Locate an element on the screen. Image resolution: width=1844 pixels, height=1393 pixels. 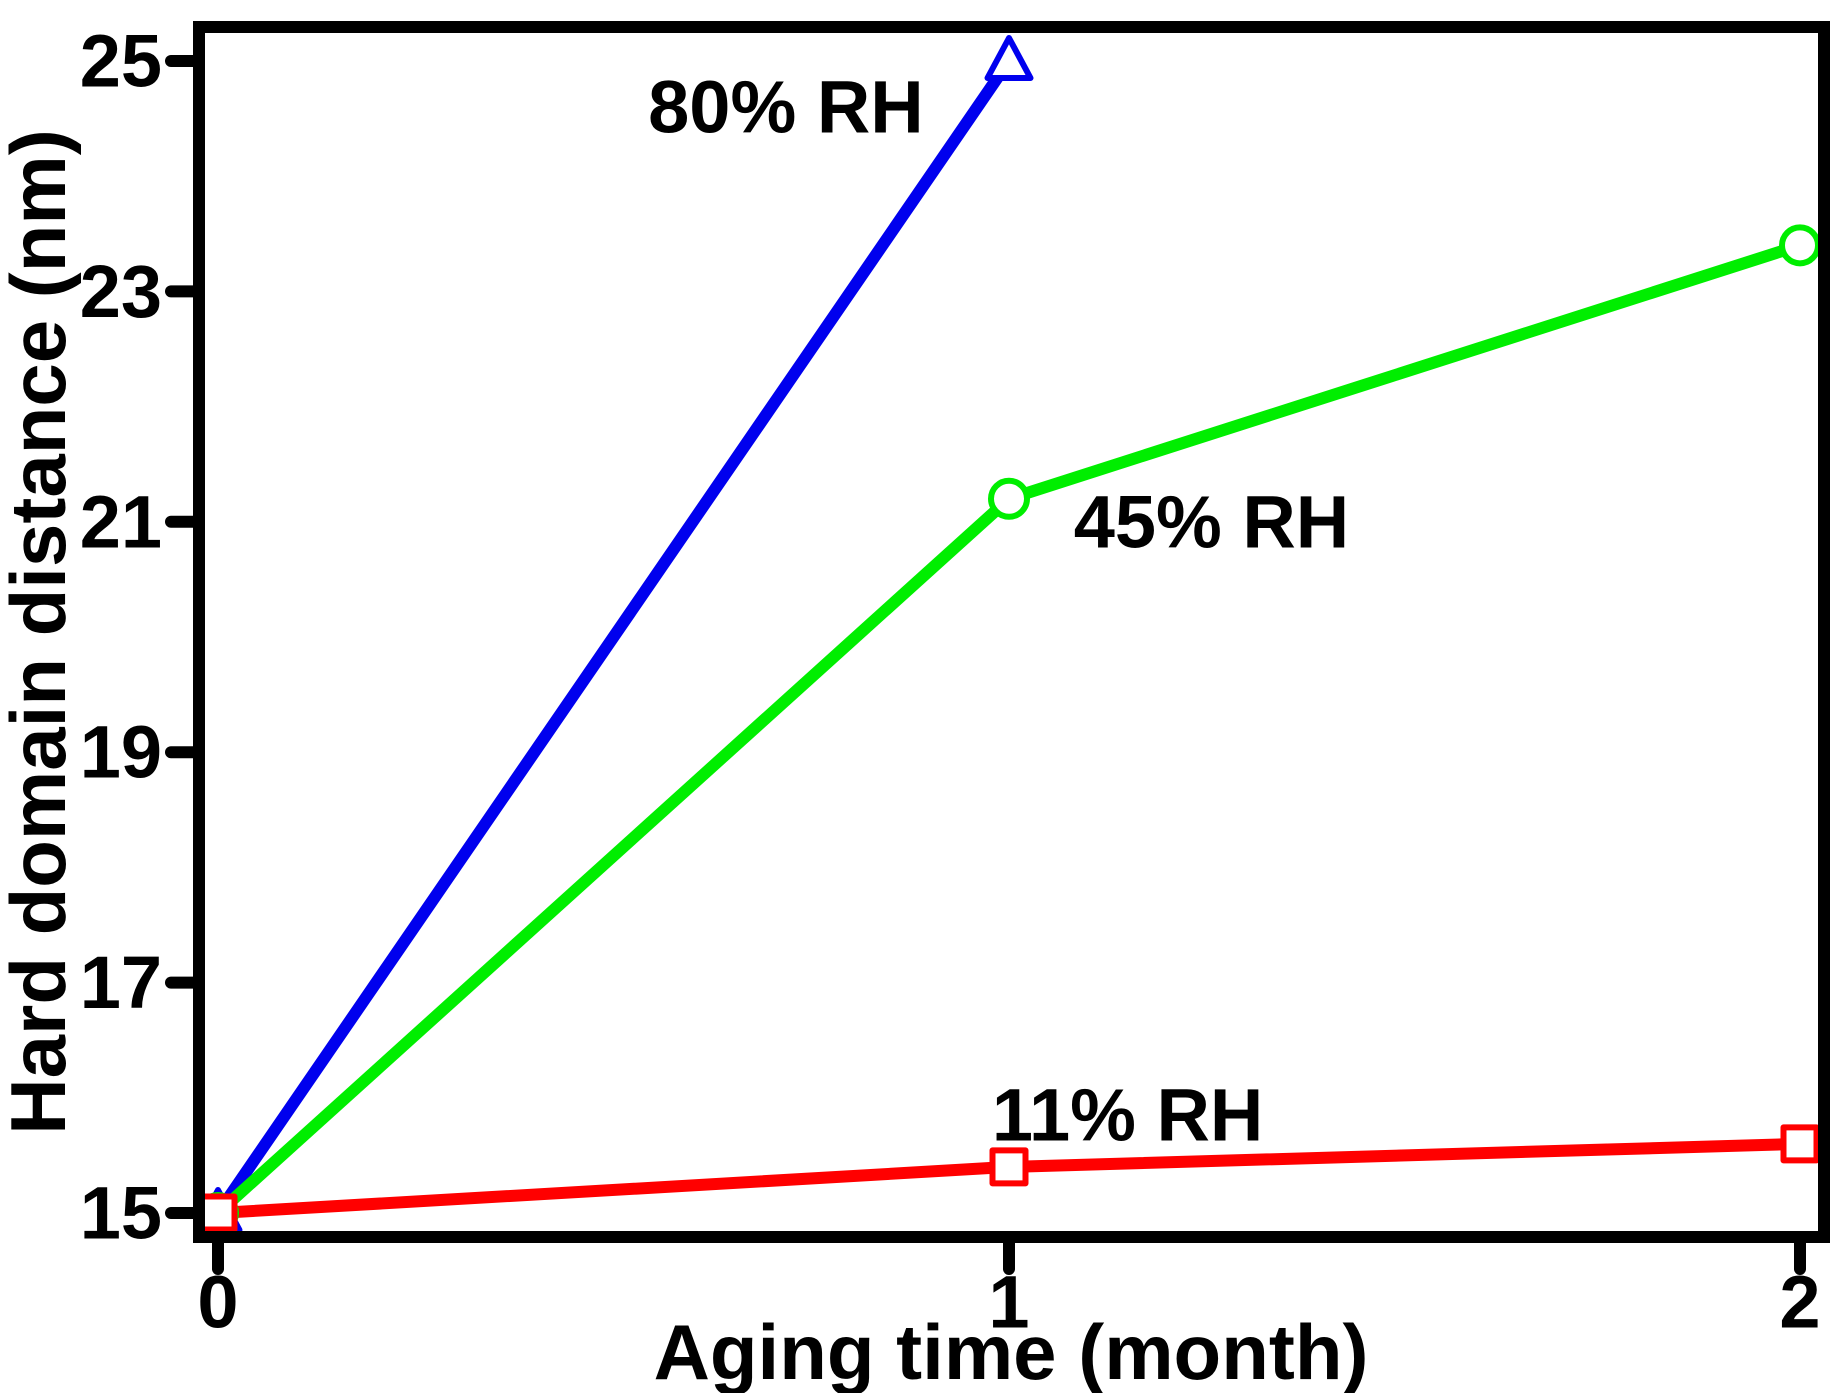
y-tick-label-19: 19 is located at coordinates (121, 752).